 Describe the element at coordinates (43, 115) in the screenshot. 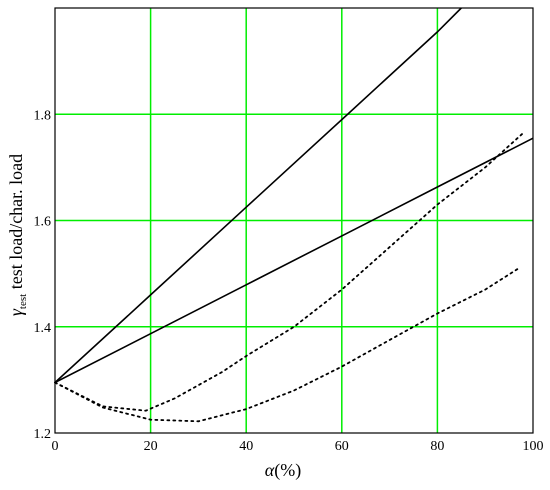

I see `y-tick-label: 1.8` at that location.